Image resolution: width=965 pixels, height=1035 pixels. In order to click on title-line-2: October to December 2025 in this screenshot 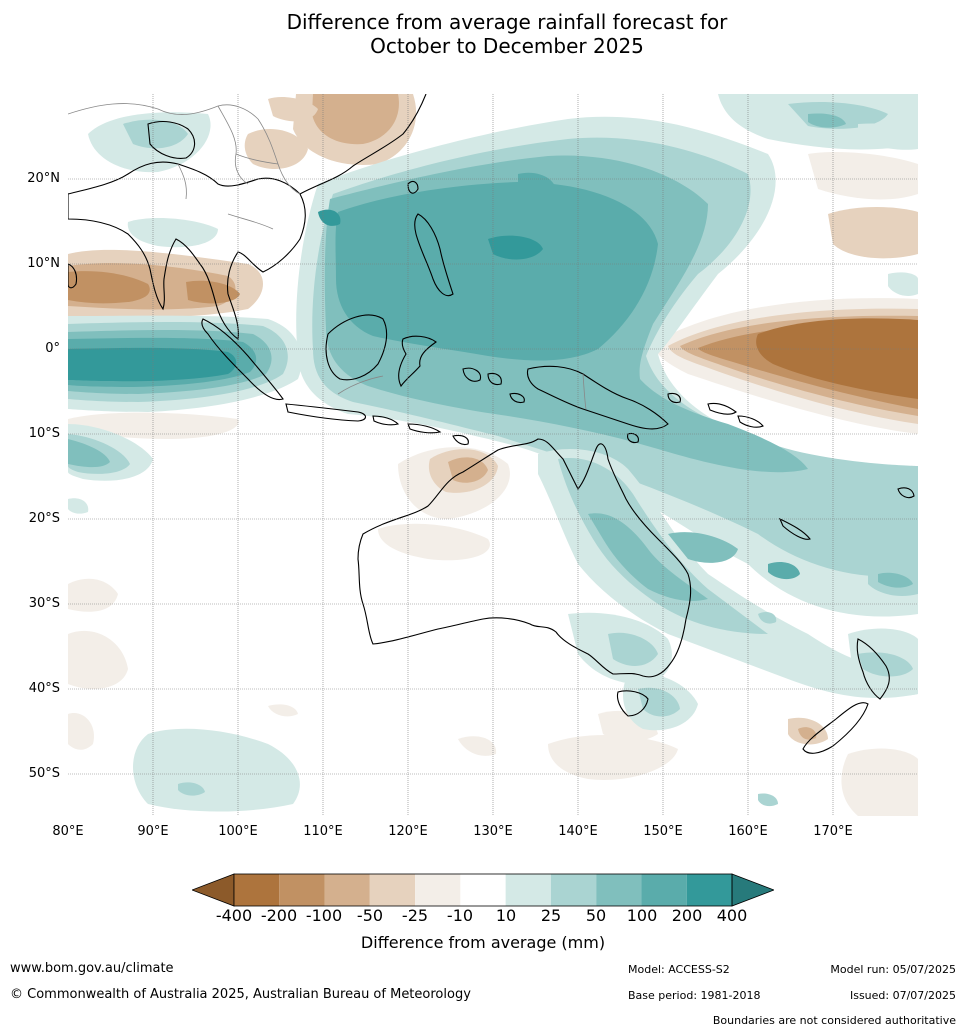, I will do `click(507, 46)`.